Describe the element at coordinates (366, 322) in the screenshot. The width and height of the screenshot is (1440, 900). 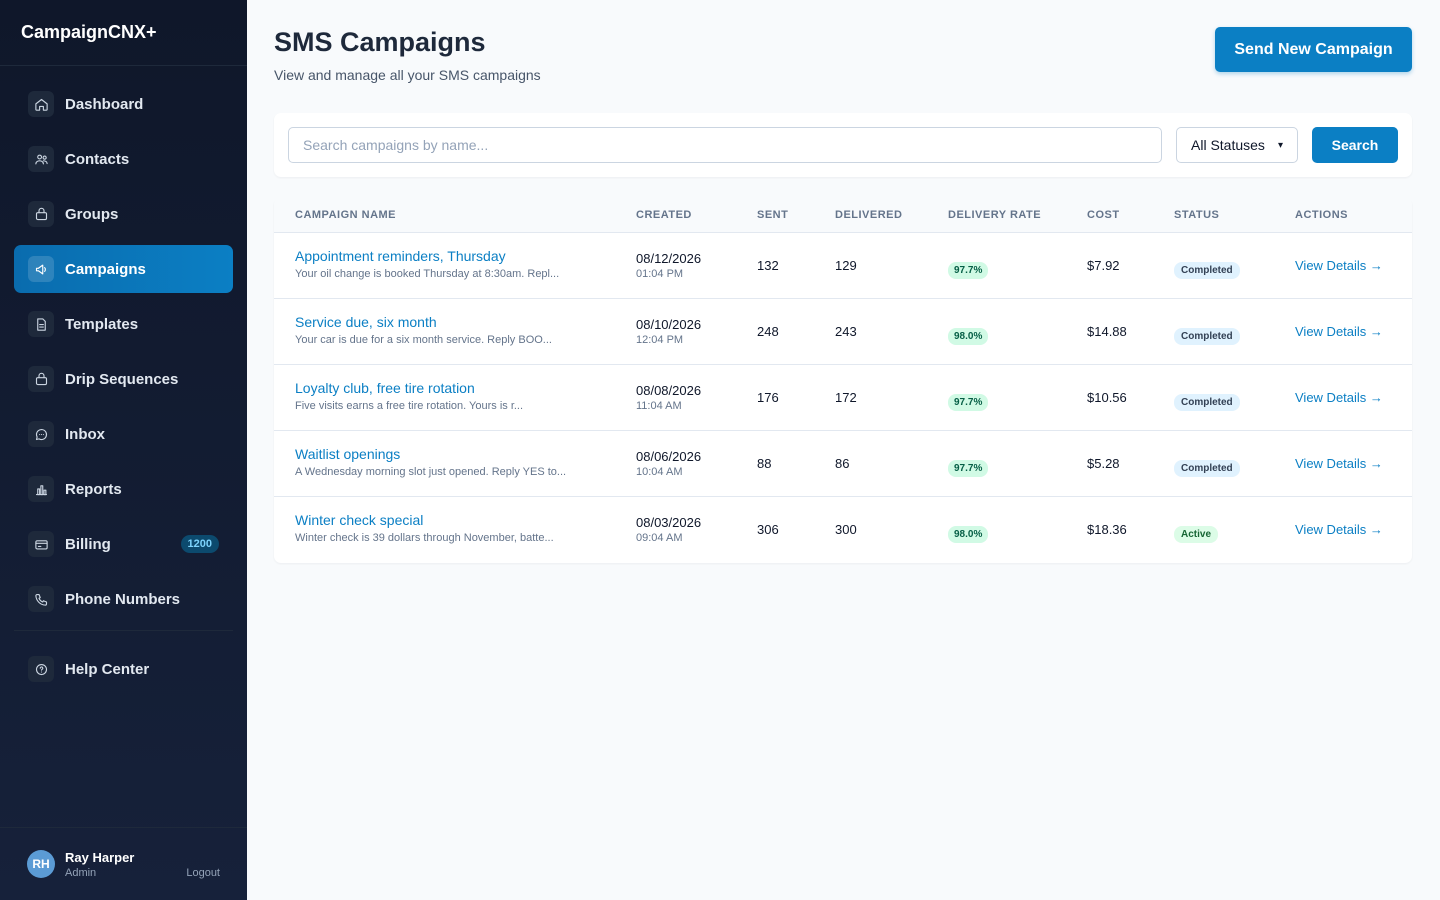
I see `campaign-name-link: Service due, six month` at that location.